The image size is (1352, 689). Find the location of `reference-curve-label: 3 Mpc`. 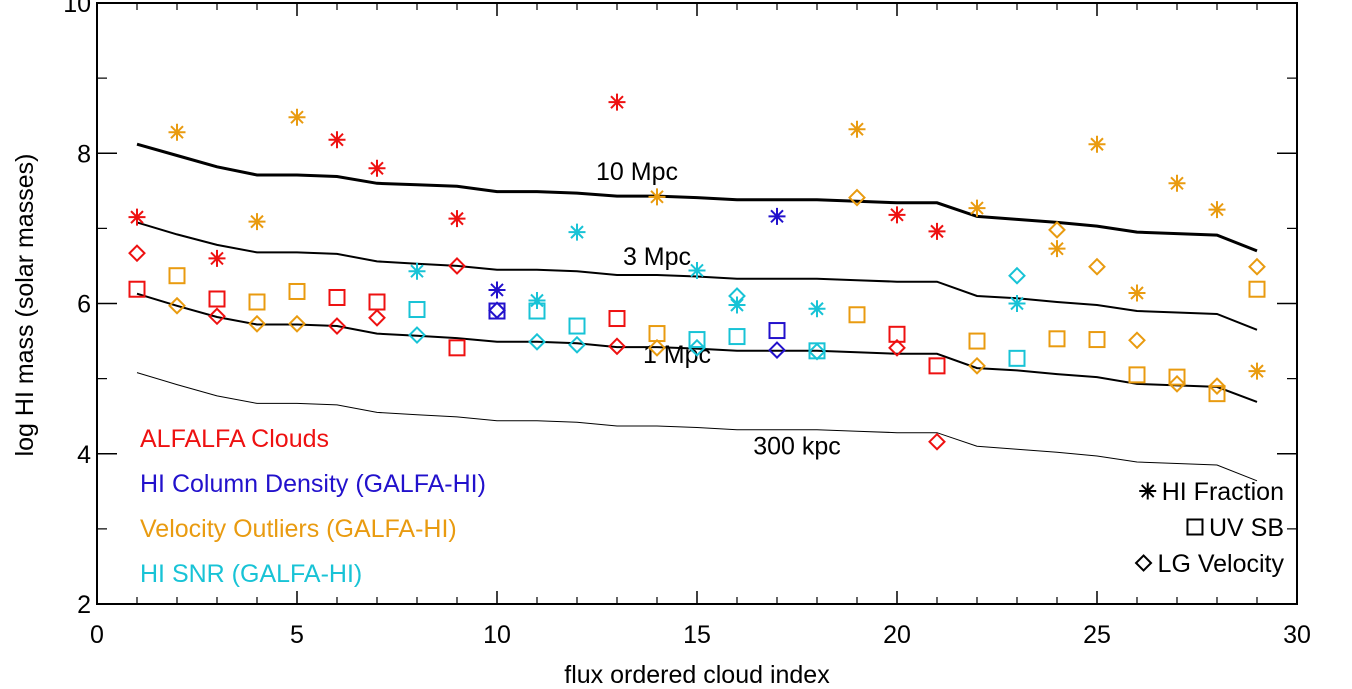

reference-curve-label: 3 Mpc is located at coordinates (657, 257).